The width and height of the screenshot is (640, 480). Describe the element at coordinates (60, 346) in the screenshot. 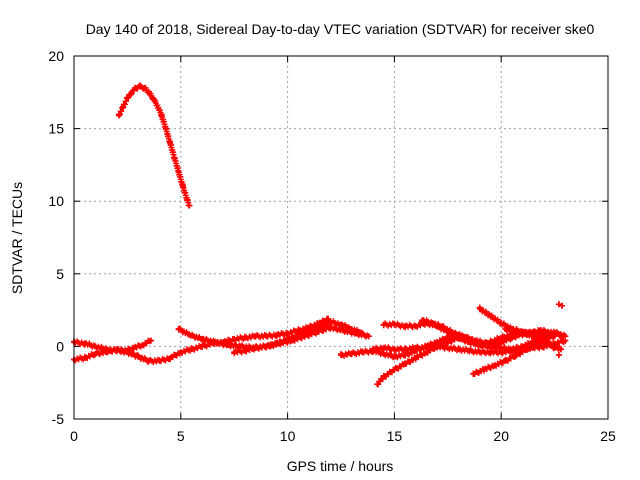

I see `y-tick-label: 0` at that location.